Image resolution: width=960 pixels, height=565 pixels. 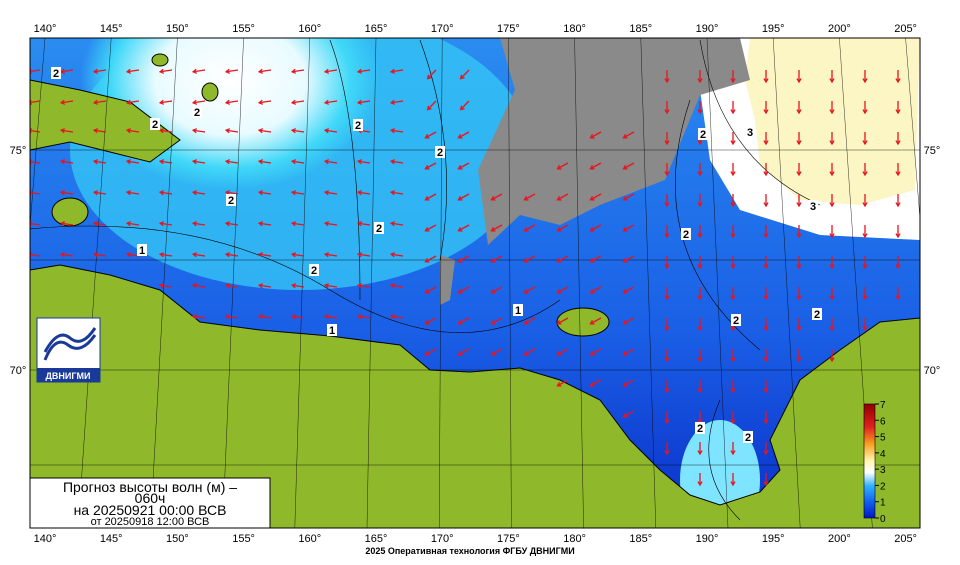 What do you see at coordinates (111, 29) in the screenshot?
I see `longitude-label: 145°` at bounding box center [111, 29].